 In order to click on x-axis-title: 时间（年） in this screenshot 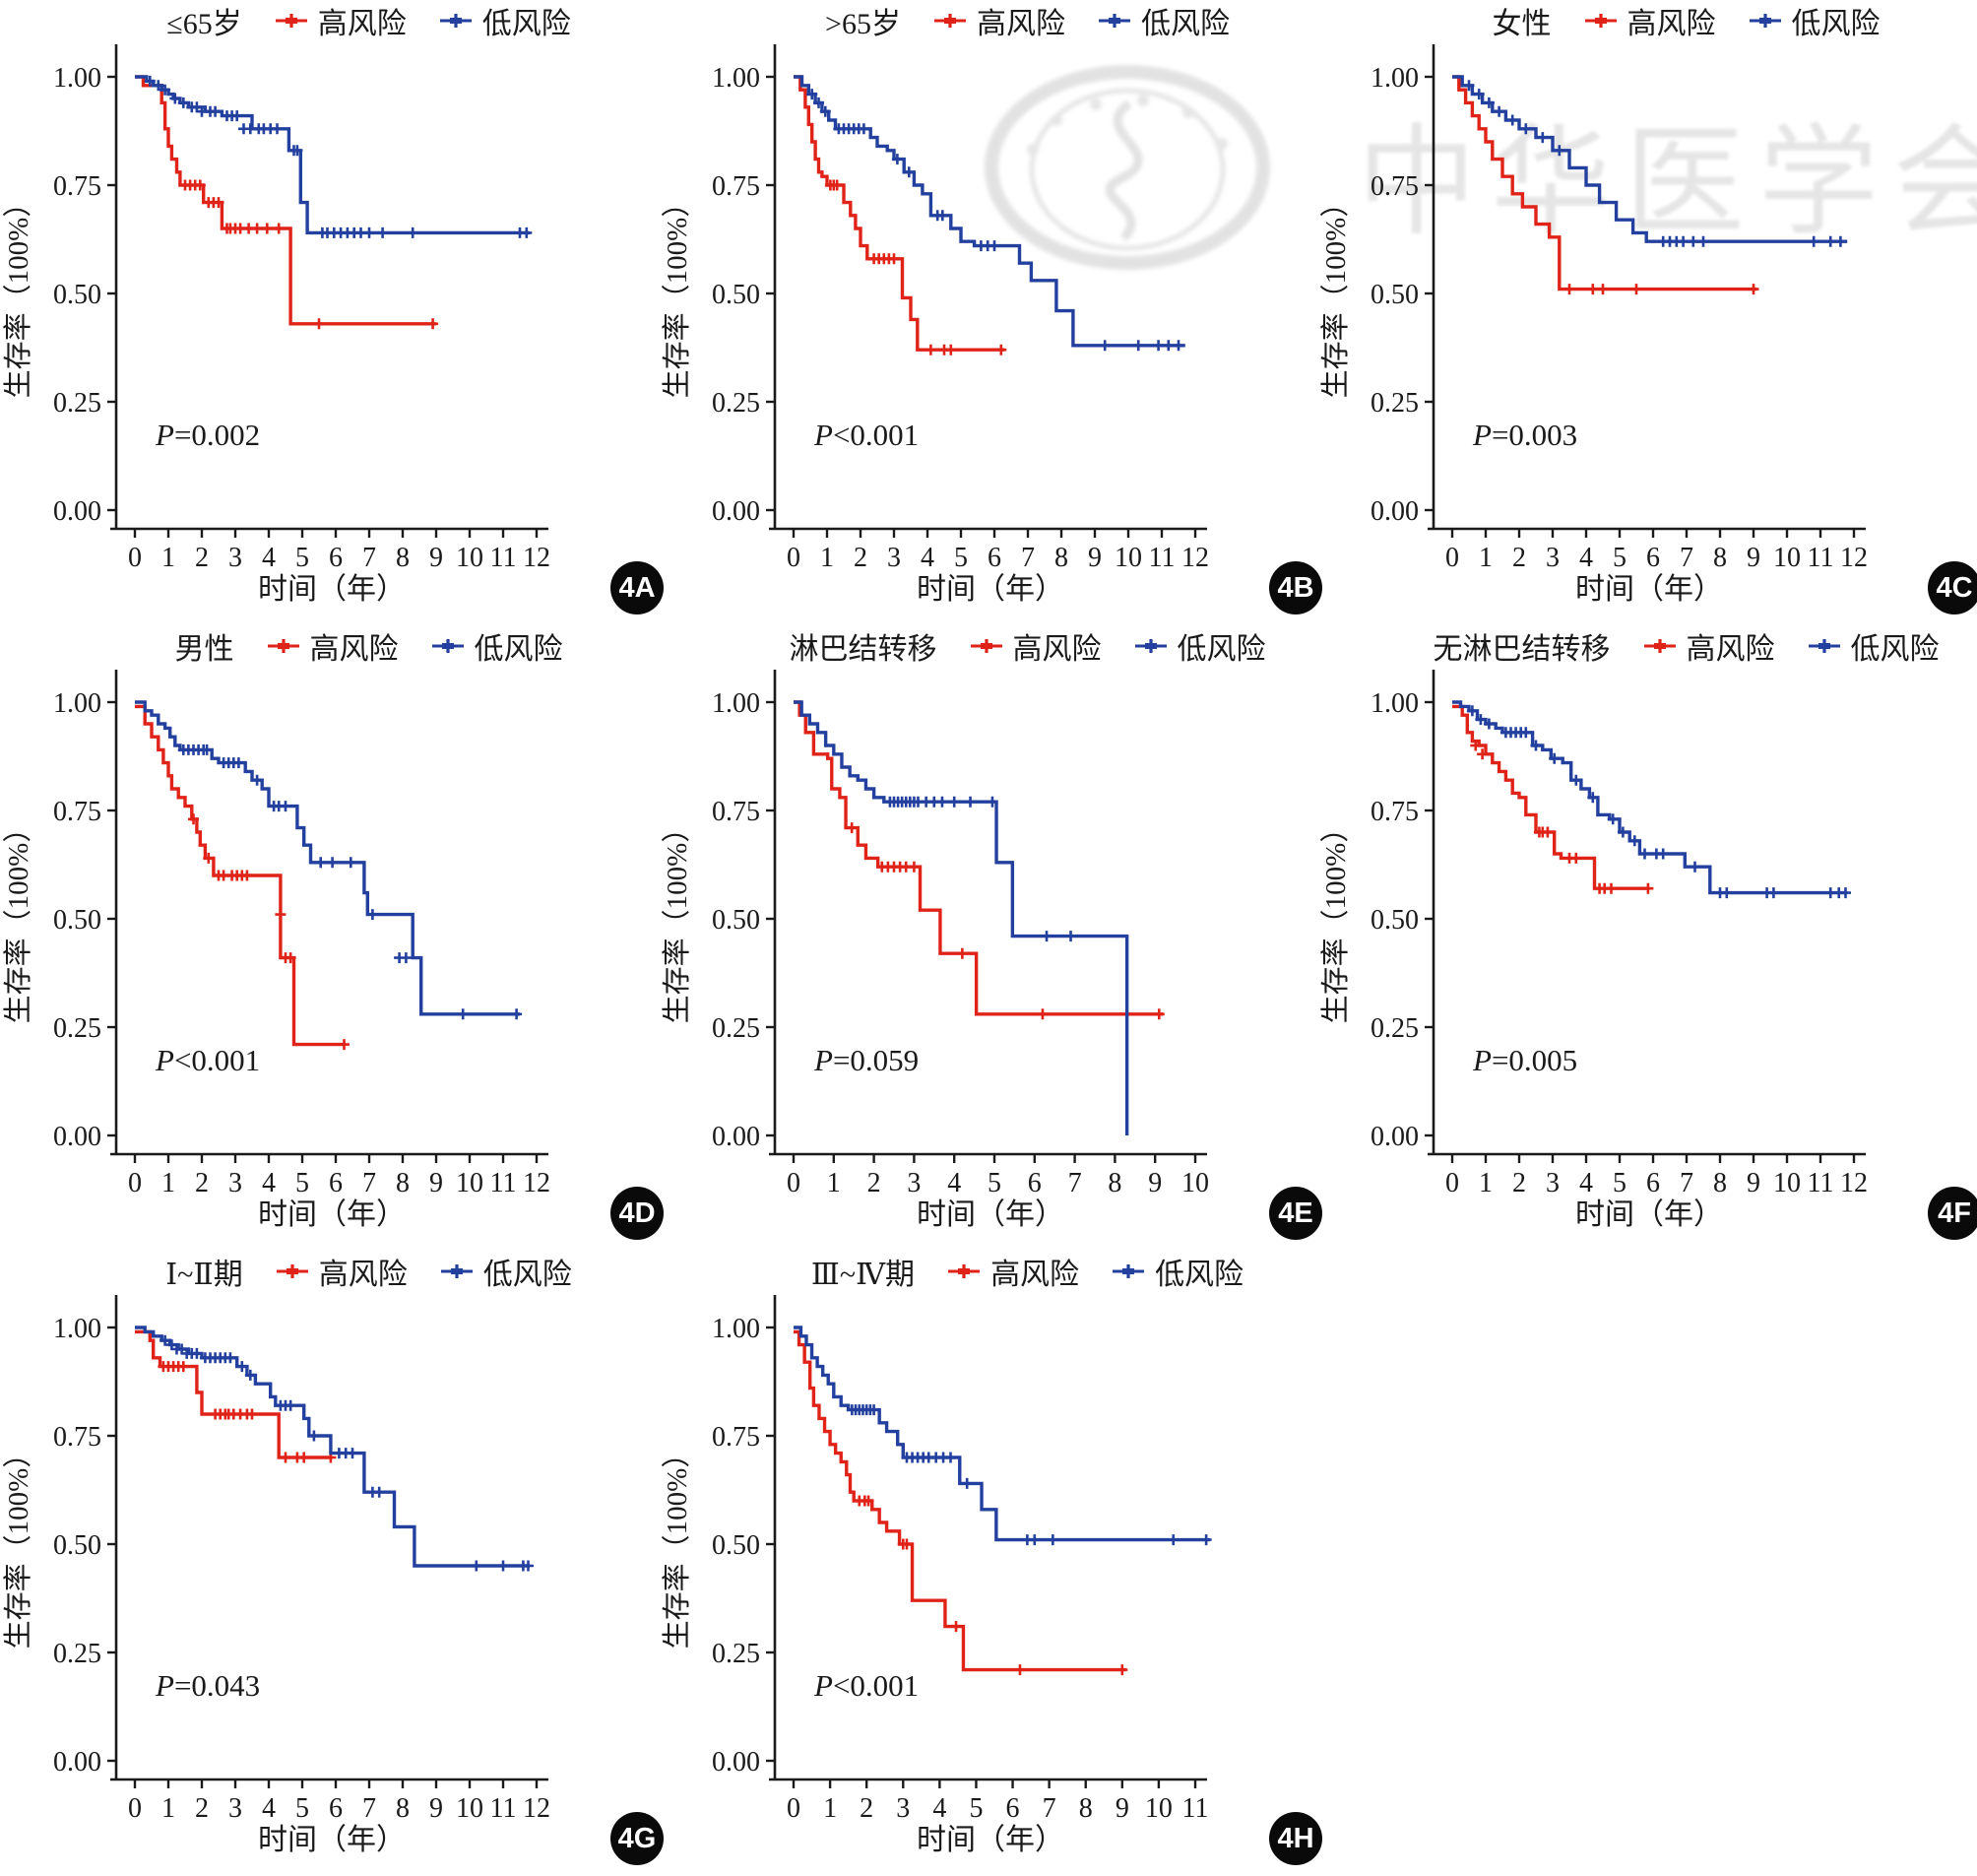, I will do `click(332, 1840)`.